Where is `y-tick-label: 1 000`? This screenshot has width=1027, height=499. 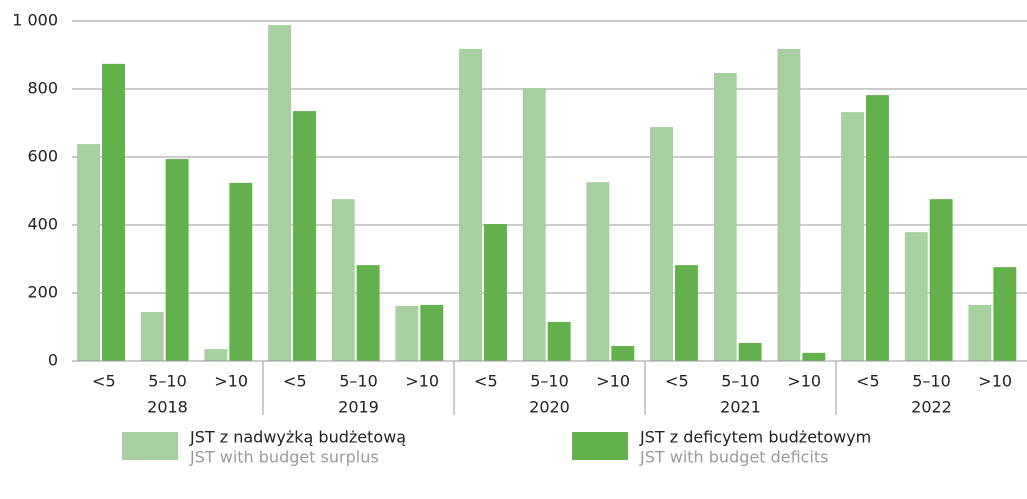
y-tick-label: 1 000 is located at coordinates (35, 20).